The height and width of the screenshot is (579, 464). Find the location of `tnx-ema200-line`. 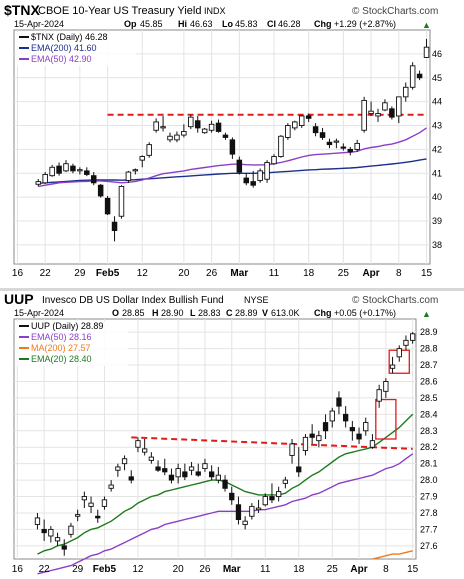

tnx-ema200-line is located at coordinates (232, 171).